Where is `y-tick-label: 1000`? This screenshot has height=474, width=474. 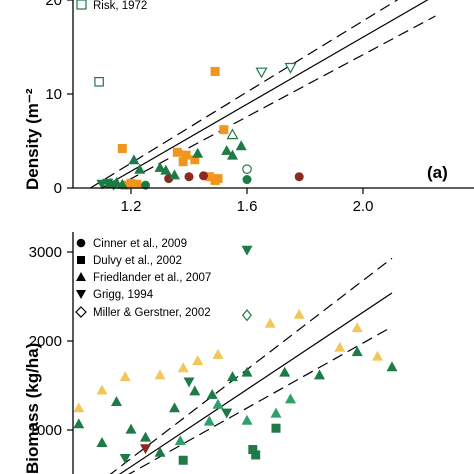
y-tick-label: 1000 is located at coordinates (45, 430).